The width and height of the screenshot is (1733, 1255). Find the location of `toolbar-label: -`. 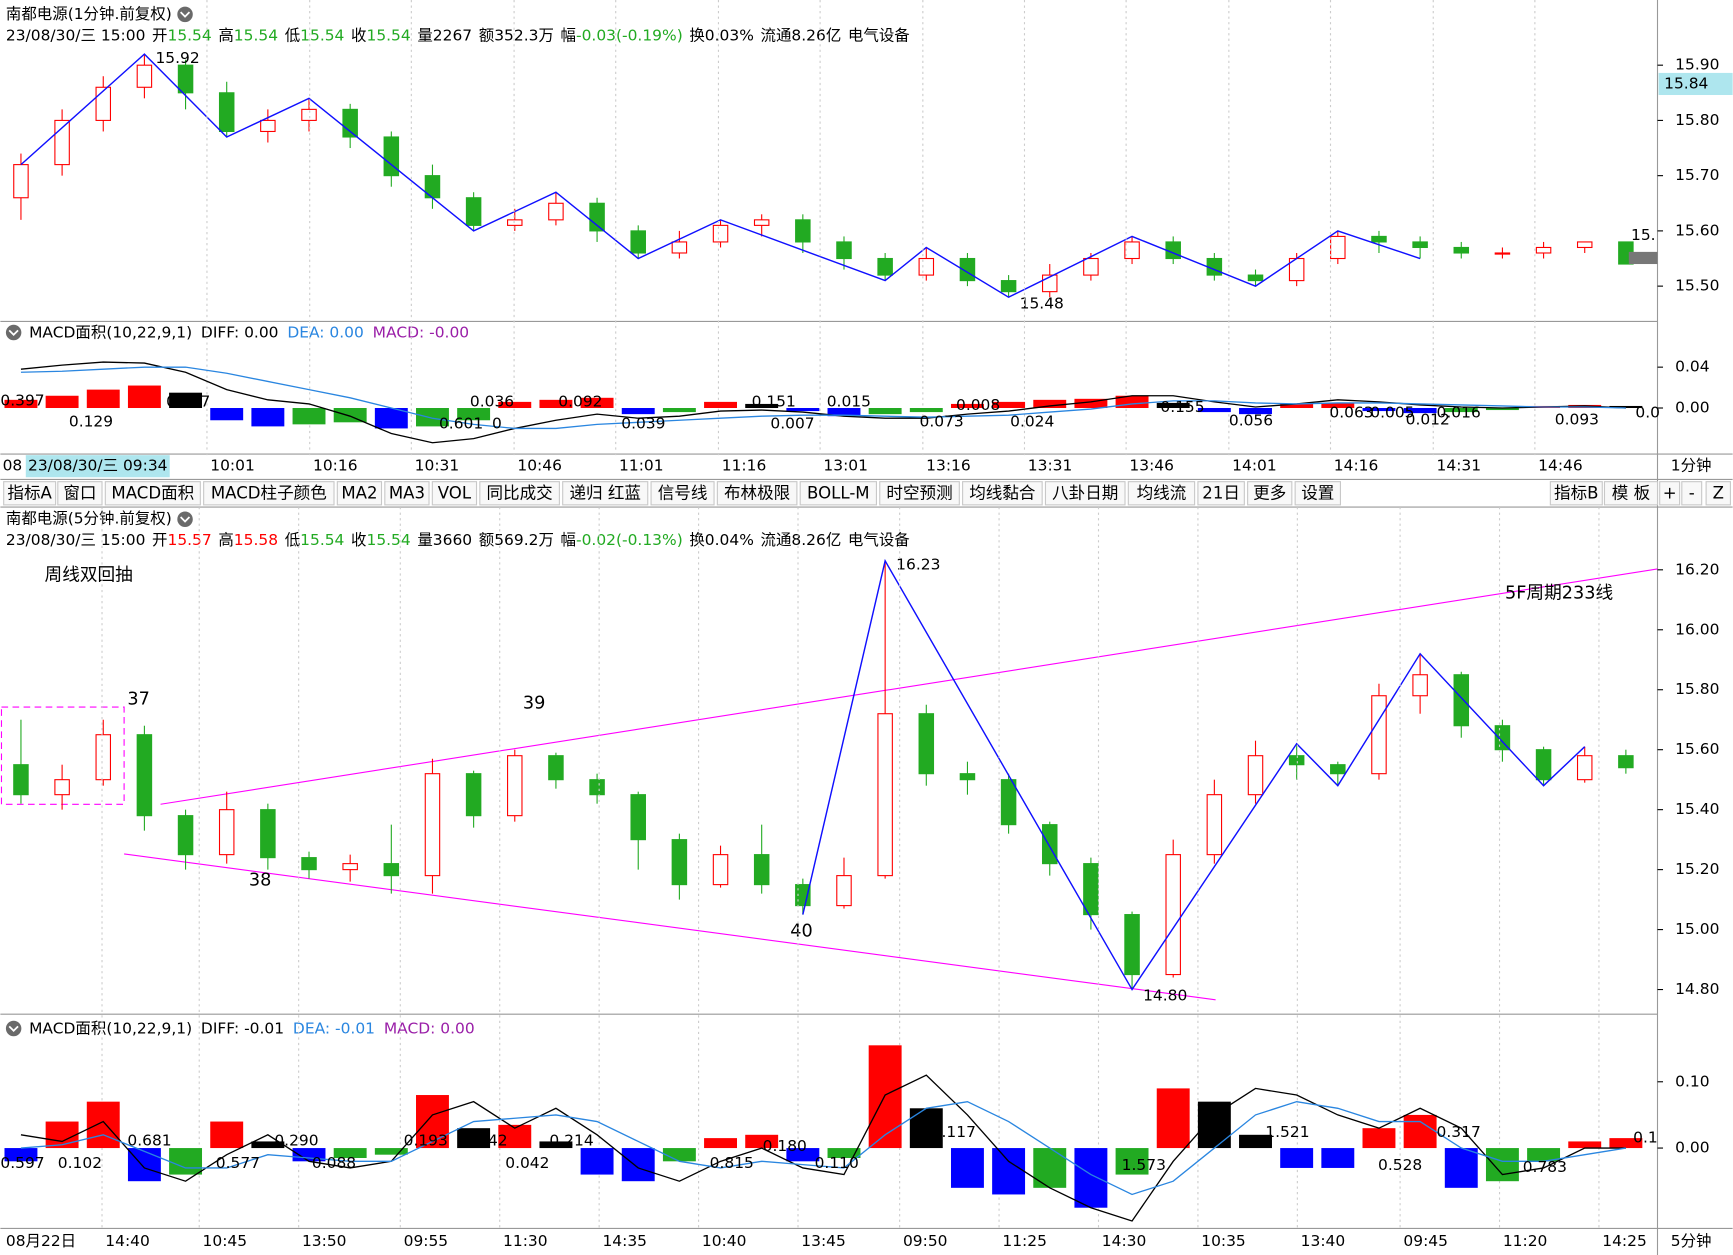

toolbar-label: - is located at coordinates (1692, 492).